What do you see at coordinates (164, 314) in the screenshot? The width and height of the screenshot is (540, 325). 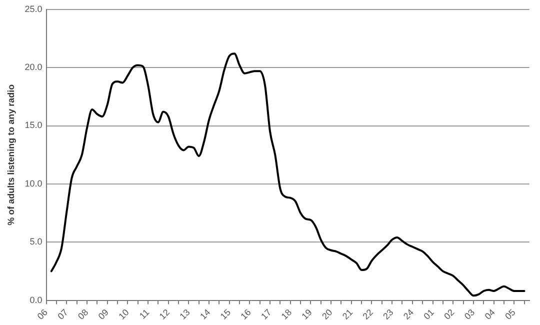 I see `x-tick-label: 12` at bounding box center [164, 314].